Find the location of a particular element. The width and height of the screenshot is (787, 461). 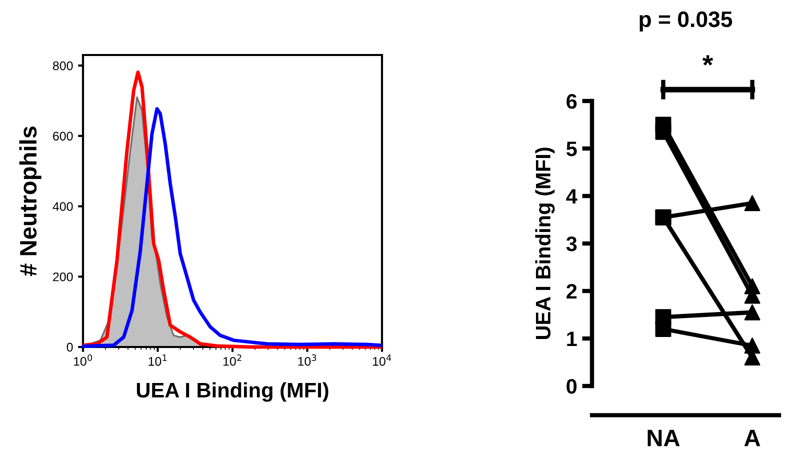

y-tick-label: 6 is located at coordinates (571, 101).